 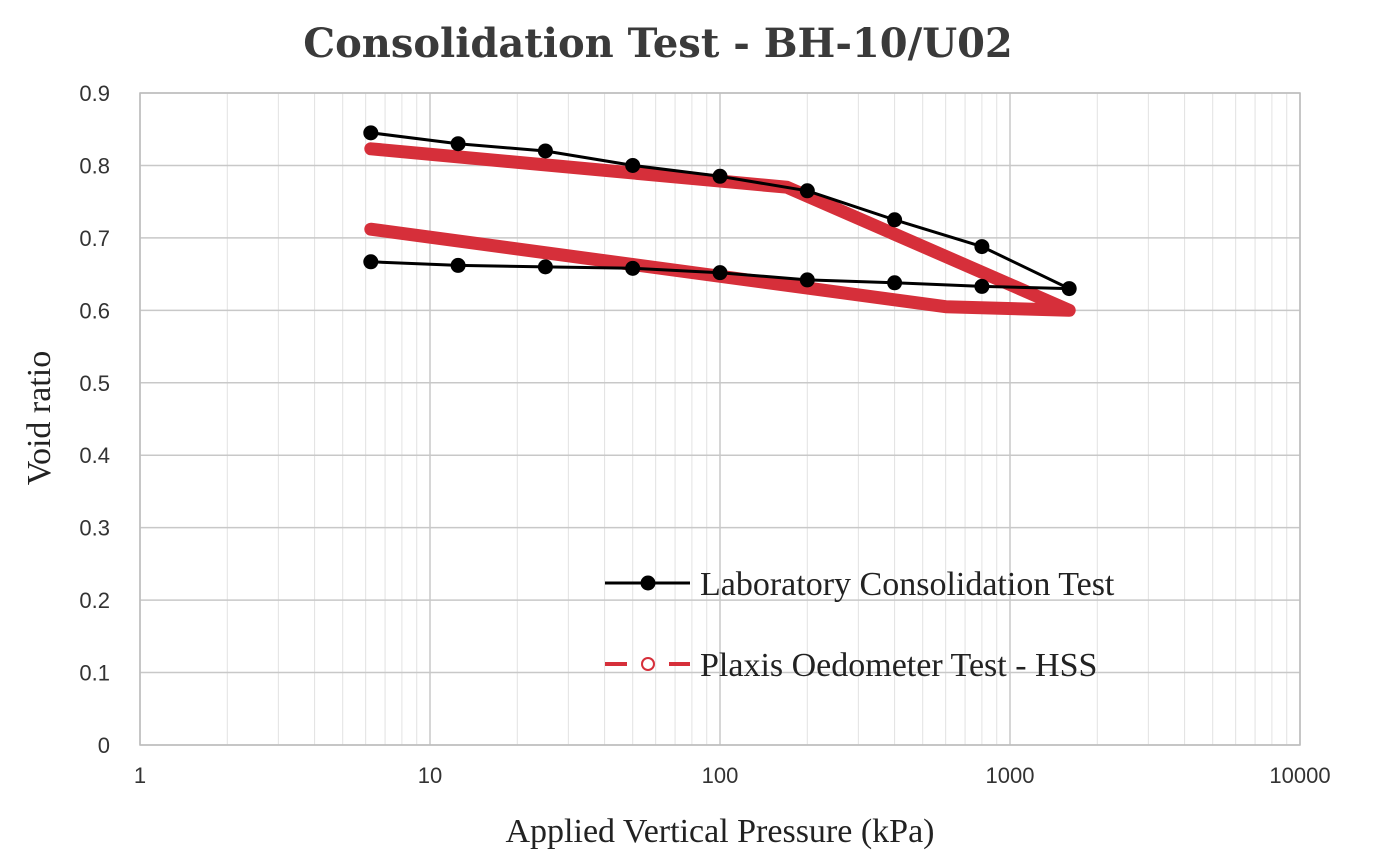 What do you see at coordinates (94, 383) in the screenshot?
I see `y-tick-label: 0.5` at bounding box center [94, 383].